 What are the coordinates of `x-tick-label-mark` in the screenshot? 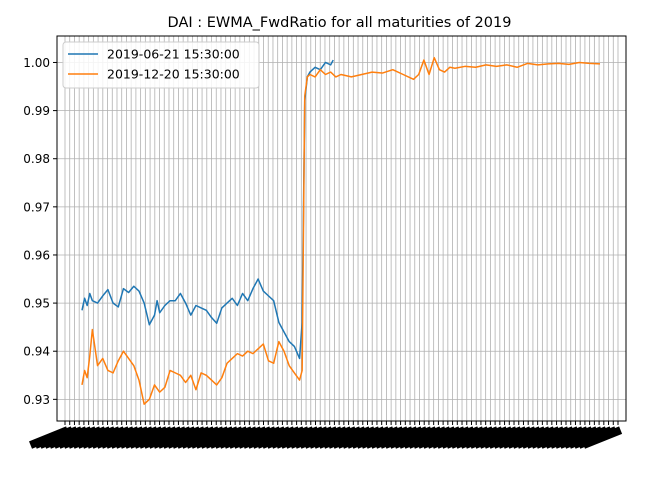 It's located at (602, 437).